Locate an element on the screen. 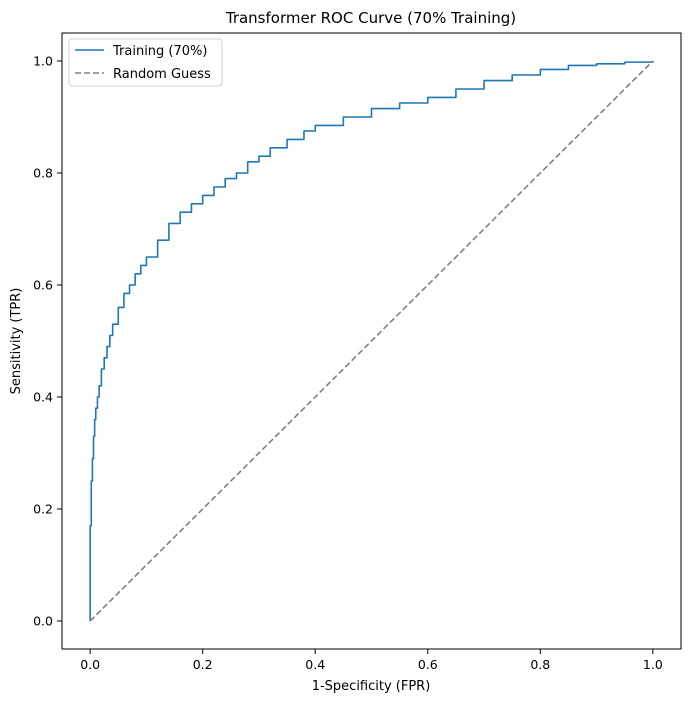 Image resolution: width=691 pixels, height=701 pixels. y-tick-label: 0.6 is located at coordinates (43, 285).